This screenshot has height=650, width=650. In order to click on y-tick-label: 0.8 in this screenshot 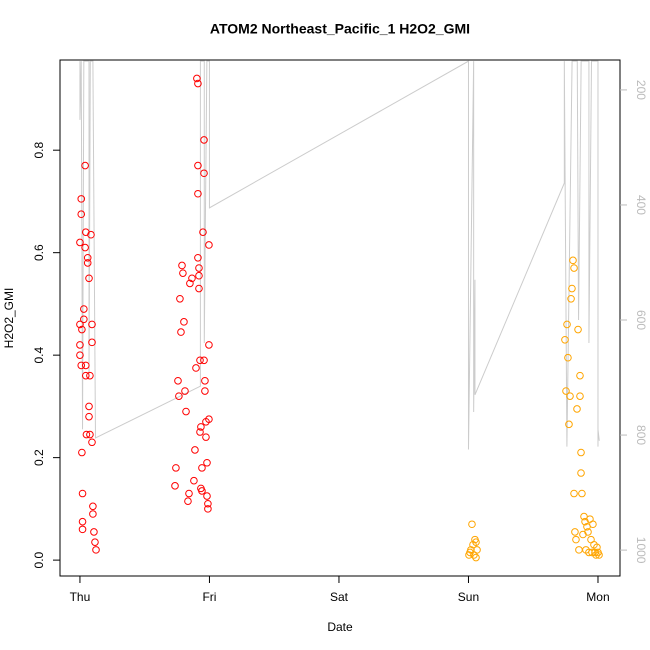, I will do `click(39, 150)`.